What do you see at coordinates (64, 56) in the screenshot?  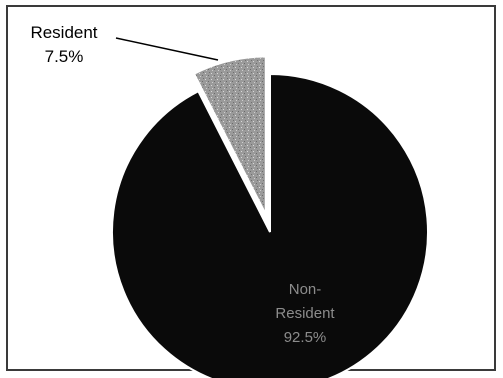 I see `resident-slice-value: 7.5%` at bounding box center [64, 56].